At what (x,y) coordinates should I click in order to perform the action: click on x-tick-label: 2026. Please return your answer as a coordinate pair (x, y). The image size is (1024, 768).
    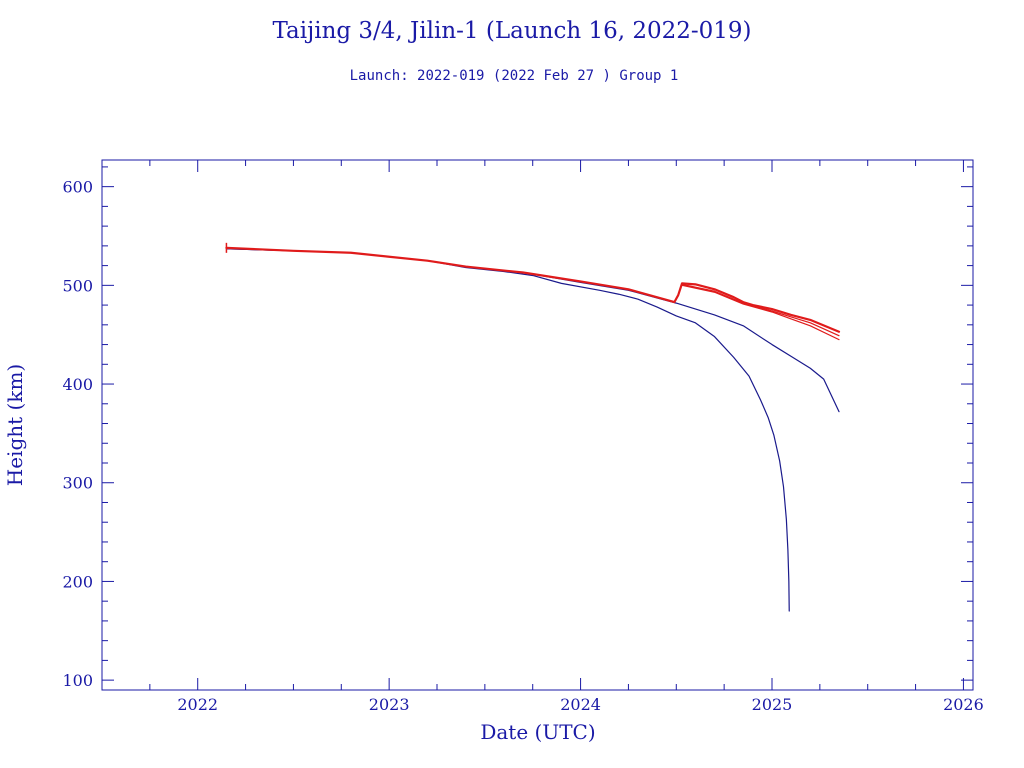
    Looking at the image, I should click on (963, 704).